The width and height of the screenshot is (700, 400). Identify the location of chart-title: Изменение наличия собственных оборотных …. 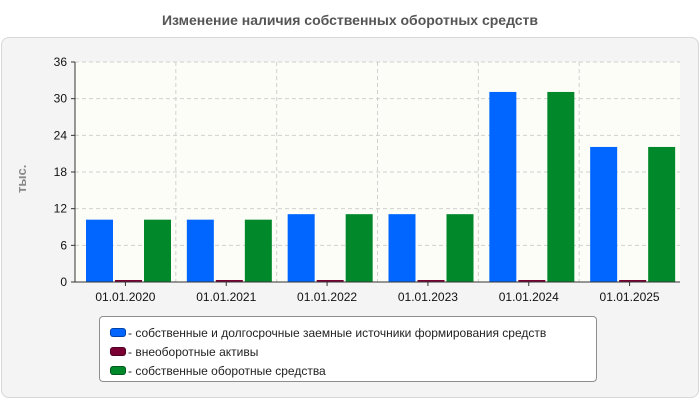
(350, 20).